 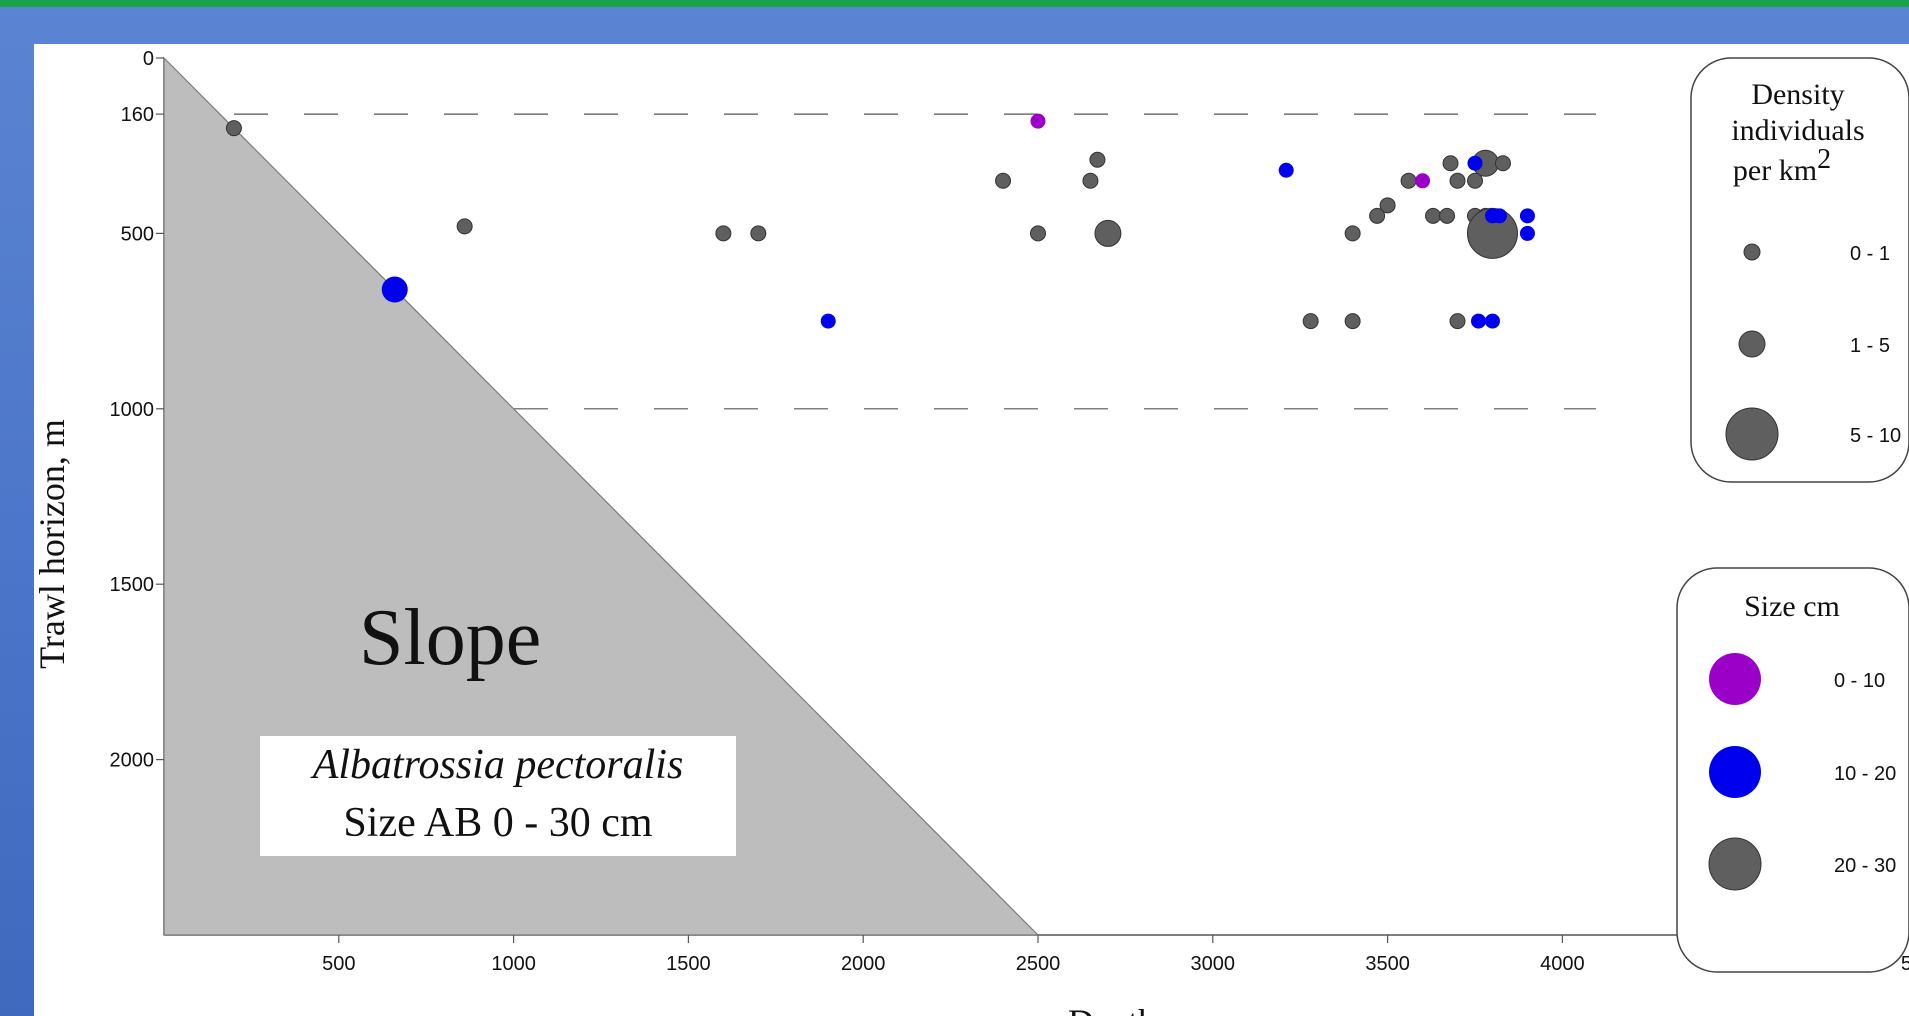 What do you see at coordinates (513, 964) in the screenshot?
I see `x-tick-label: 1000` at bounding box center [513, 964].